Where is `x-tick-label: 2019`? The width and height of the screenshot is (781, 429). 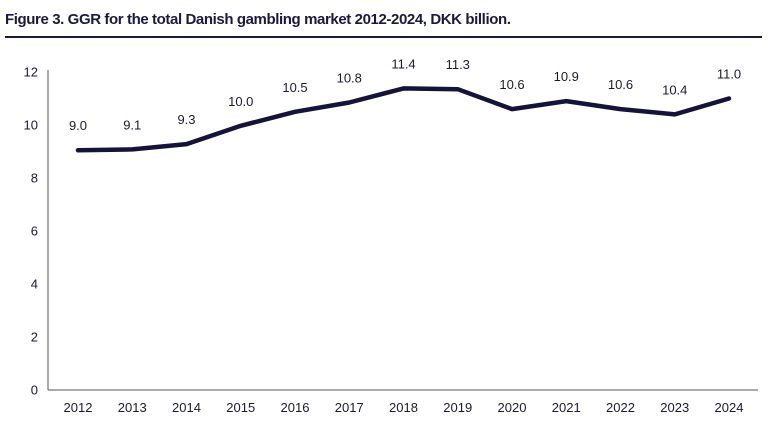
x-tick-label: 2019 is located at coordinates (457, 407).